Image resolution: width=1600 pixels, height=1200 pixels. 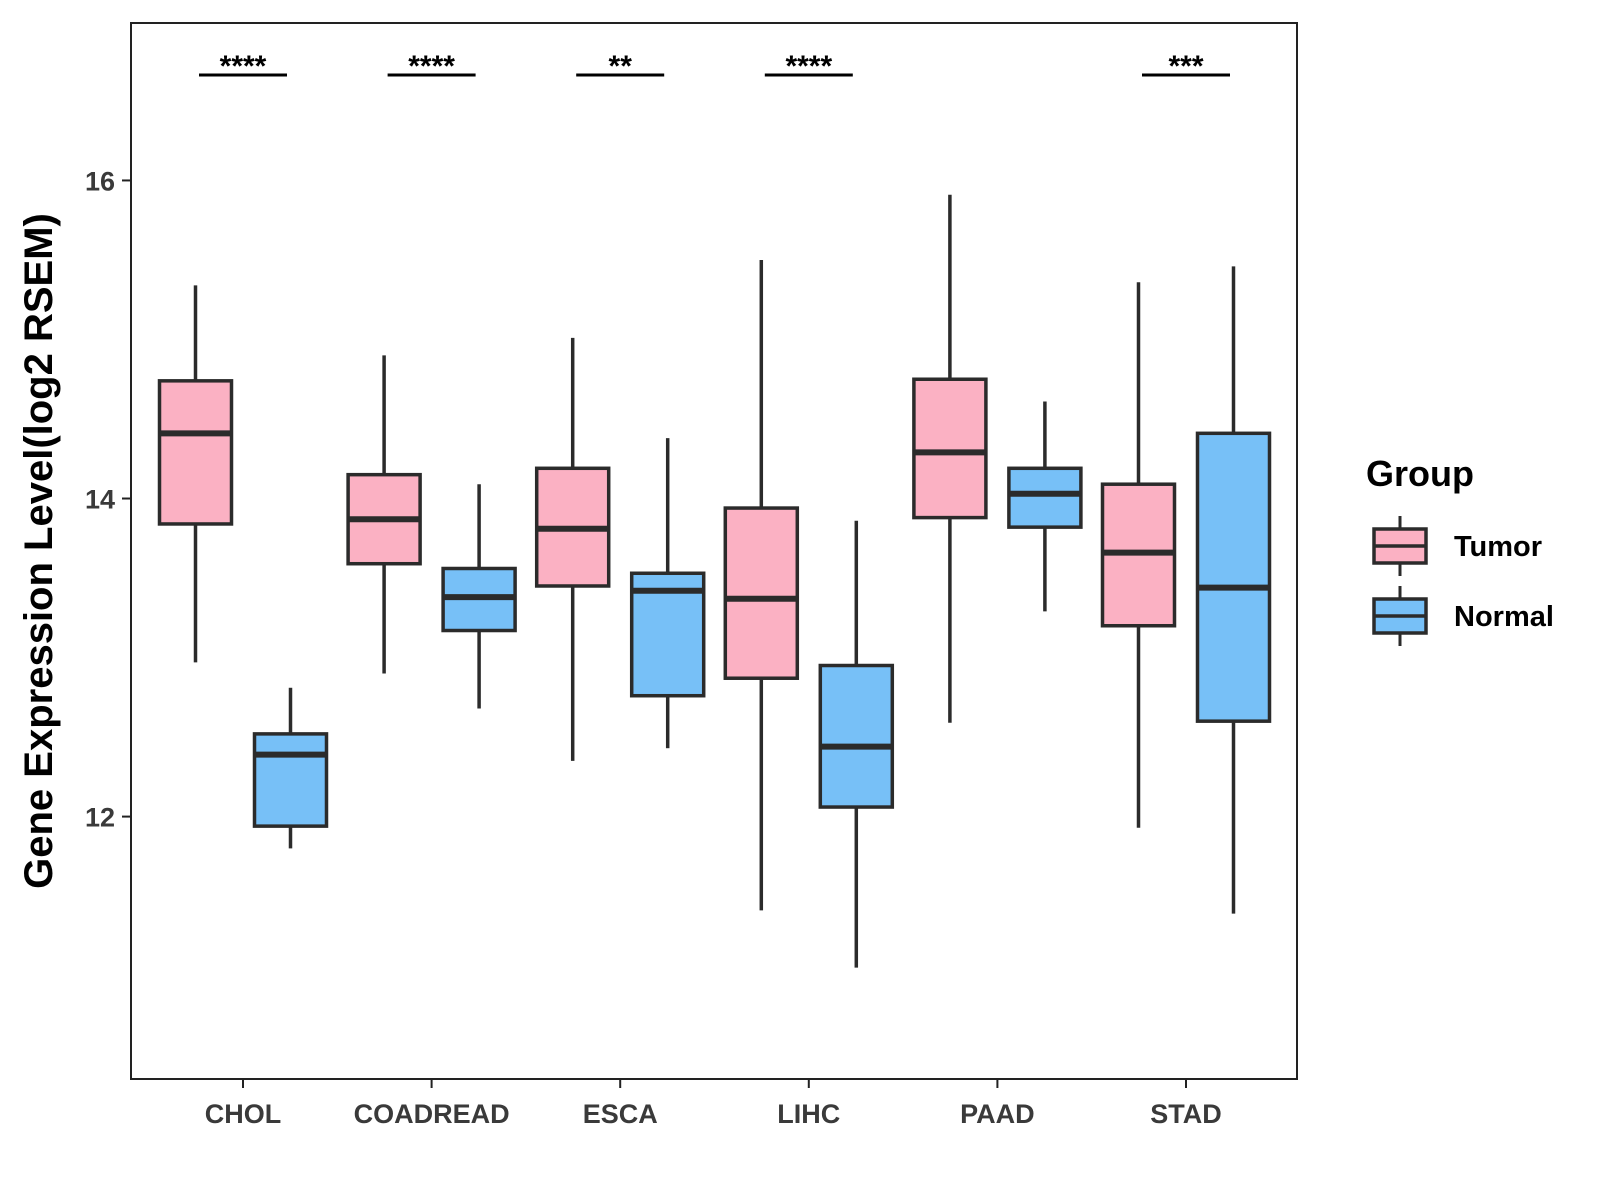 What do you see at coordinates (713, 1104) in the screenshot?
I see `x-axis: CHOL COADREAD ESCA LIHC PAAD STAD` at bounding box center [713, 1104].